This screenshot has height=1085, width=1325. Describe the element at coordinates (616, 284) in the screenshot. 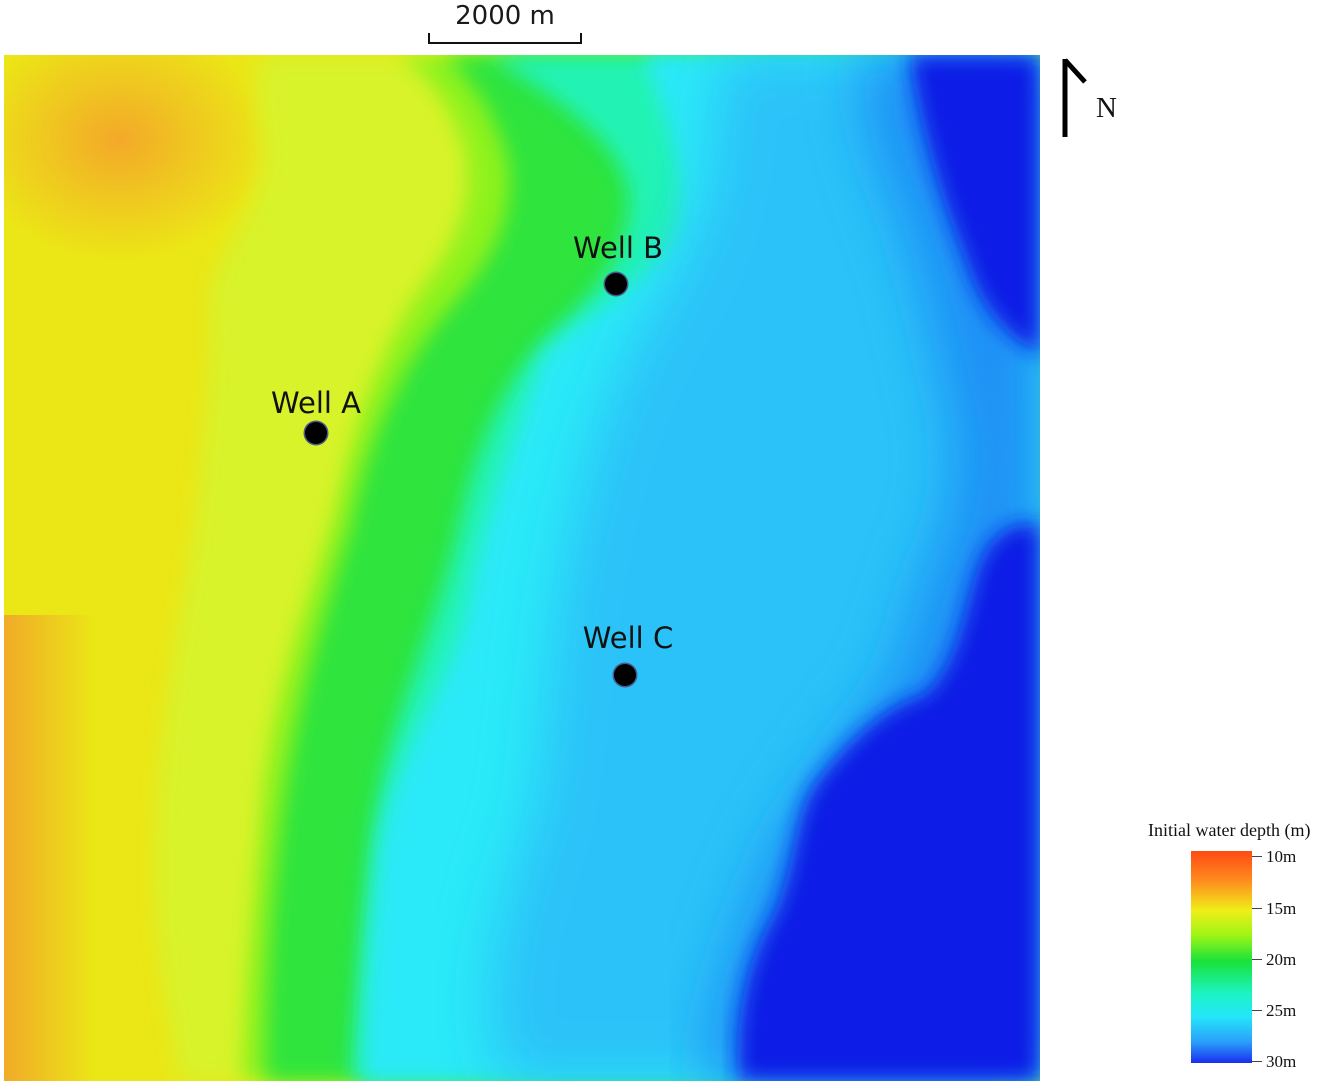

I see `well-b-marker` at that location.